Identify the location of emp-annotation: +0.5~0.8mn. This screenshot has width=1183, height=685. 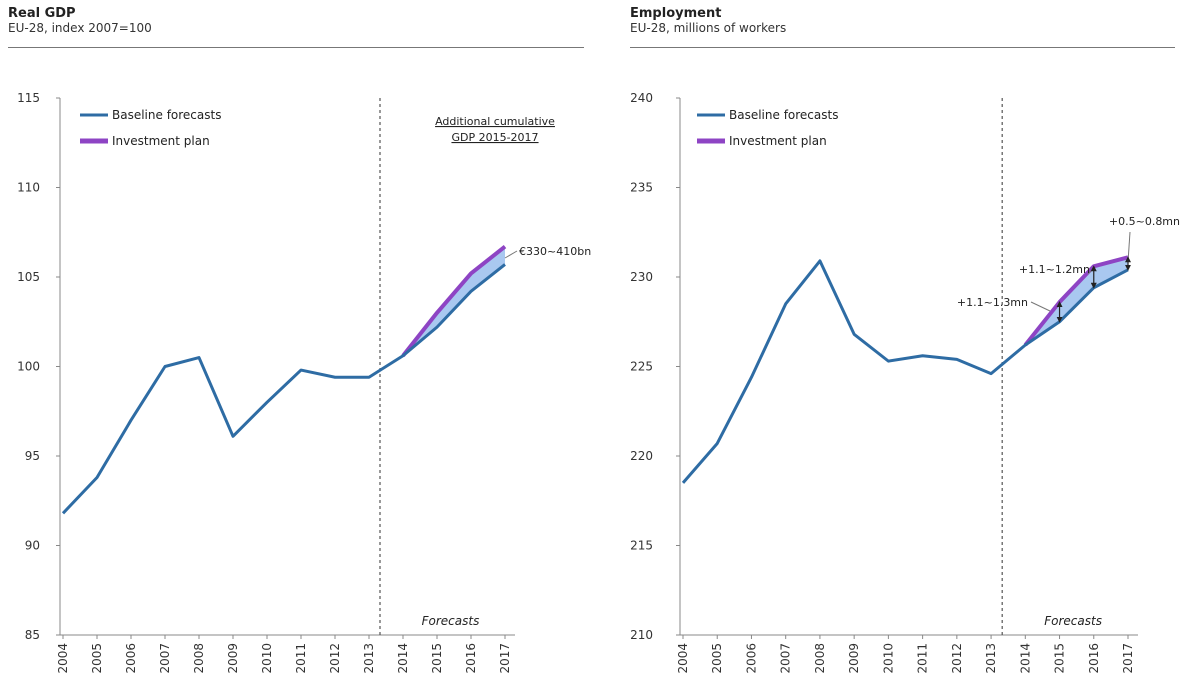
(1144, 221).